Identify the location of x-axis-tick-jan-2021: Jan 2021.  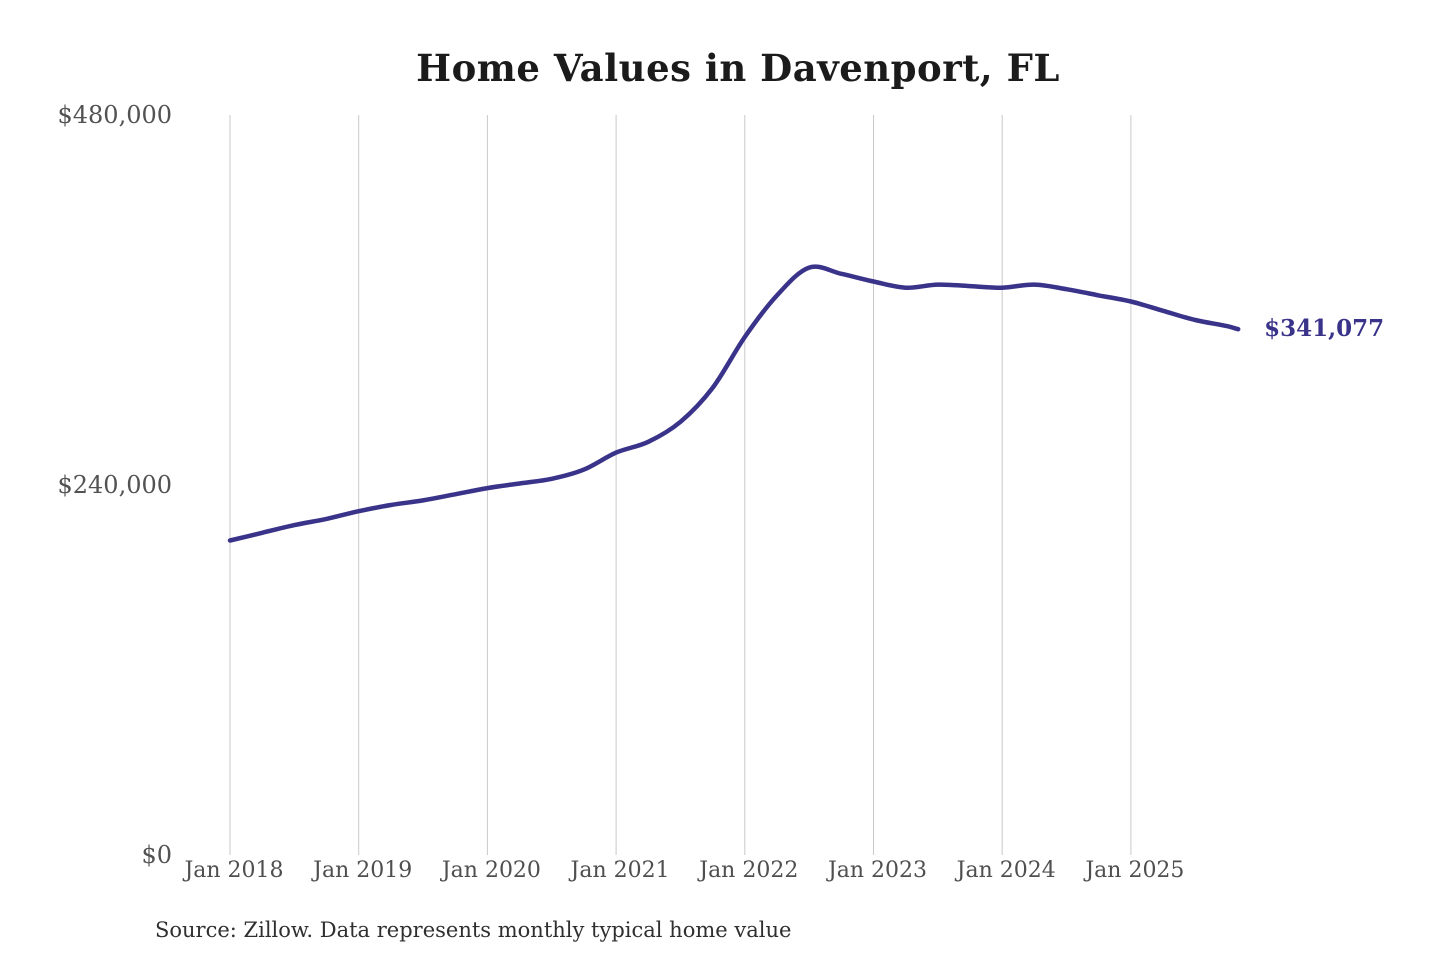
(620, 870).